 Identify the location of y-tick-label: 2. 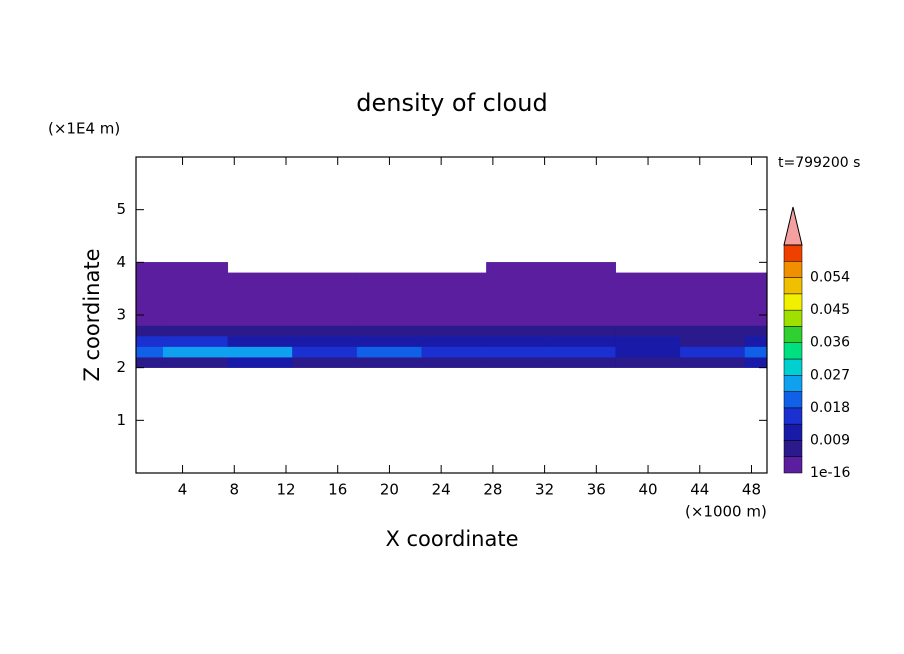
(121, 367).